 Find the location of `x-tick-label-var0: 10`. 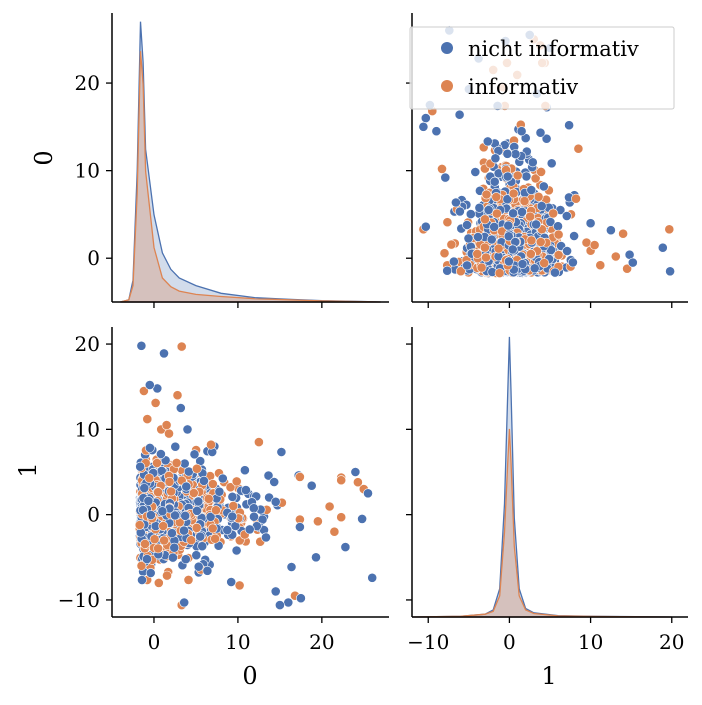

x-tick-label-var0: 10 is located at coordinates (237, 642).